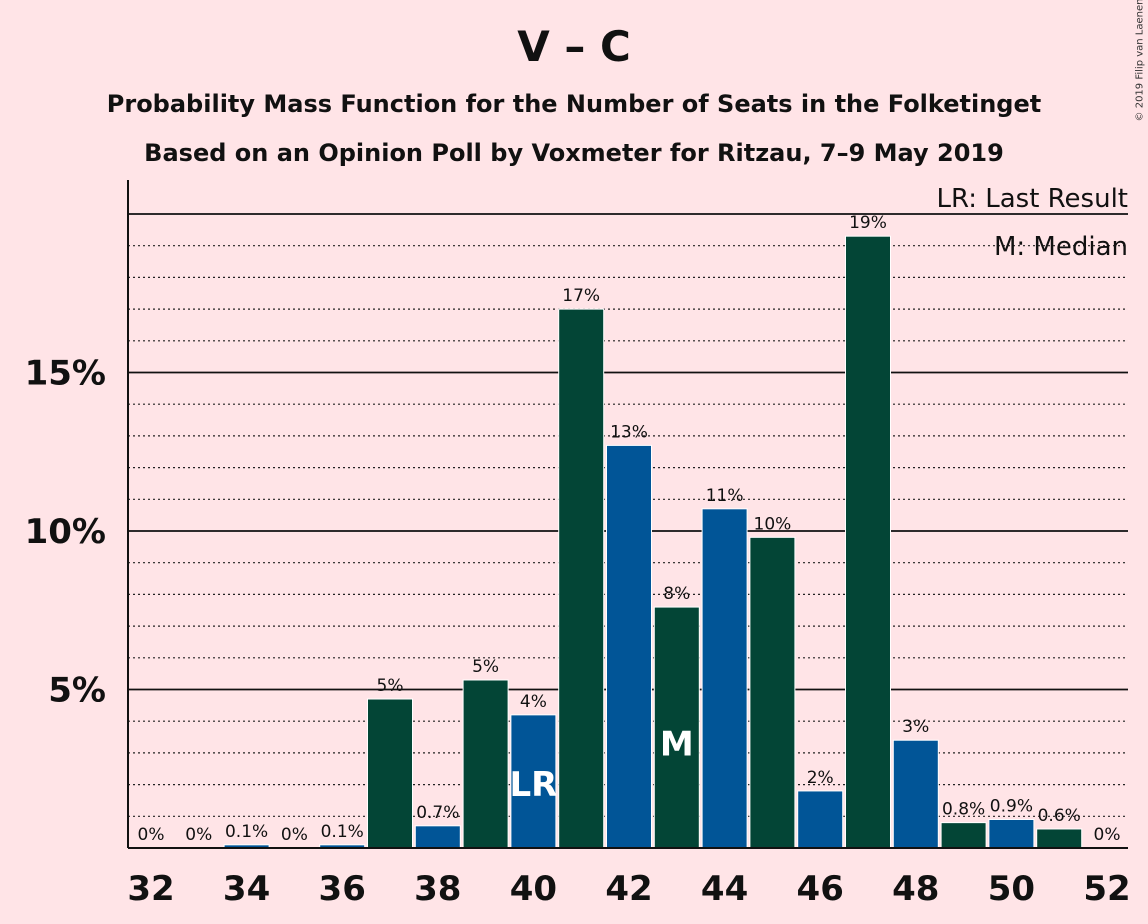  What do you see at coordinates (915, 889) in the screenshot?
I see `x-tick-label: 48` at bounding box center [915, 889].